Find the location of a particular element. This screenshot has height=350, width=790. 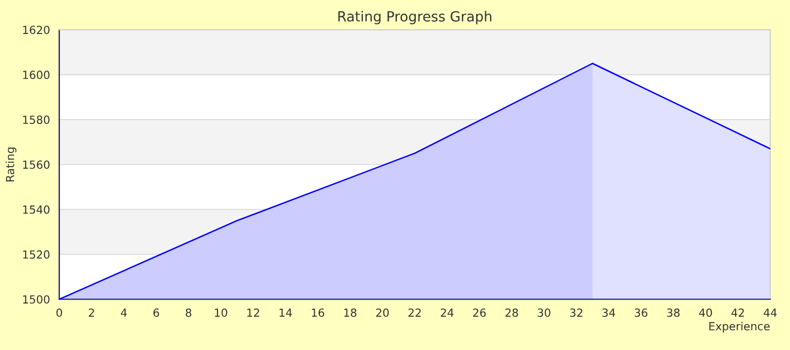

x-tick-label: 12 is located at coordinates (253, 312).